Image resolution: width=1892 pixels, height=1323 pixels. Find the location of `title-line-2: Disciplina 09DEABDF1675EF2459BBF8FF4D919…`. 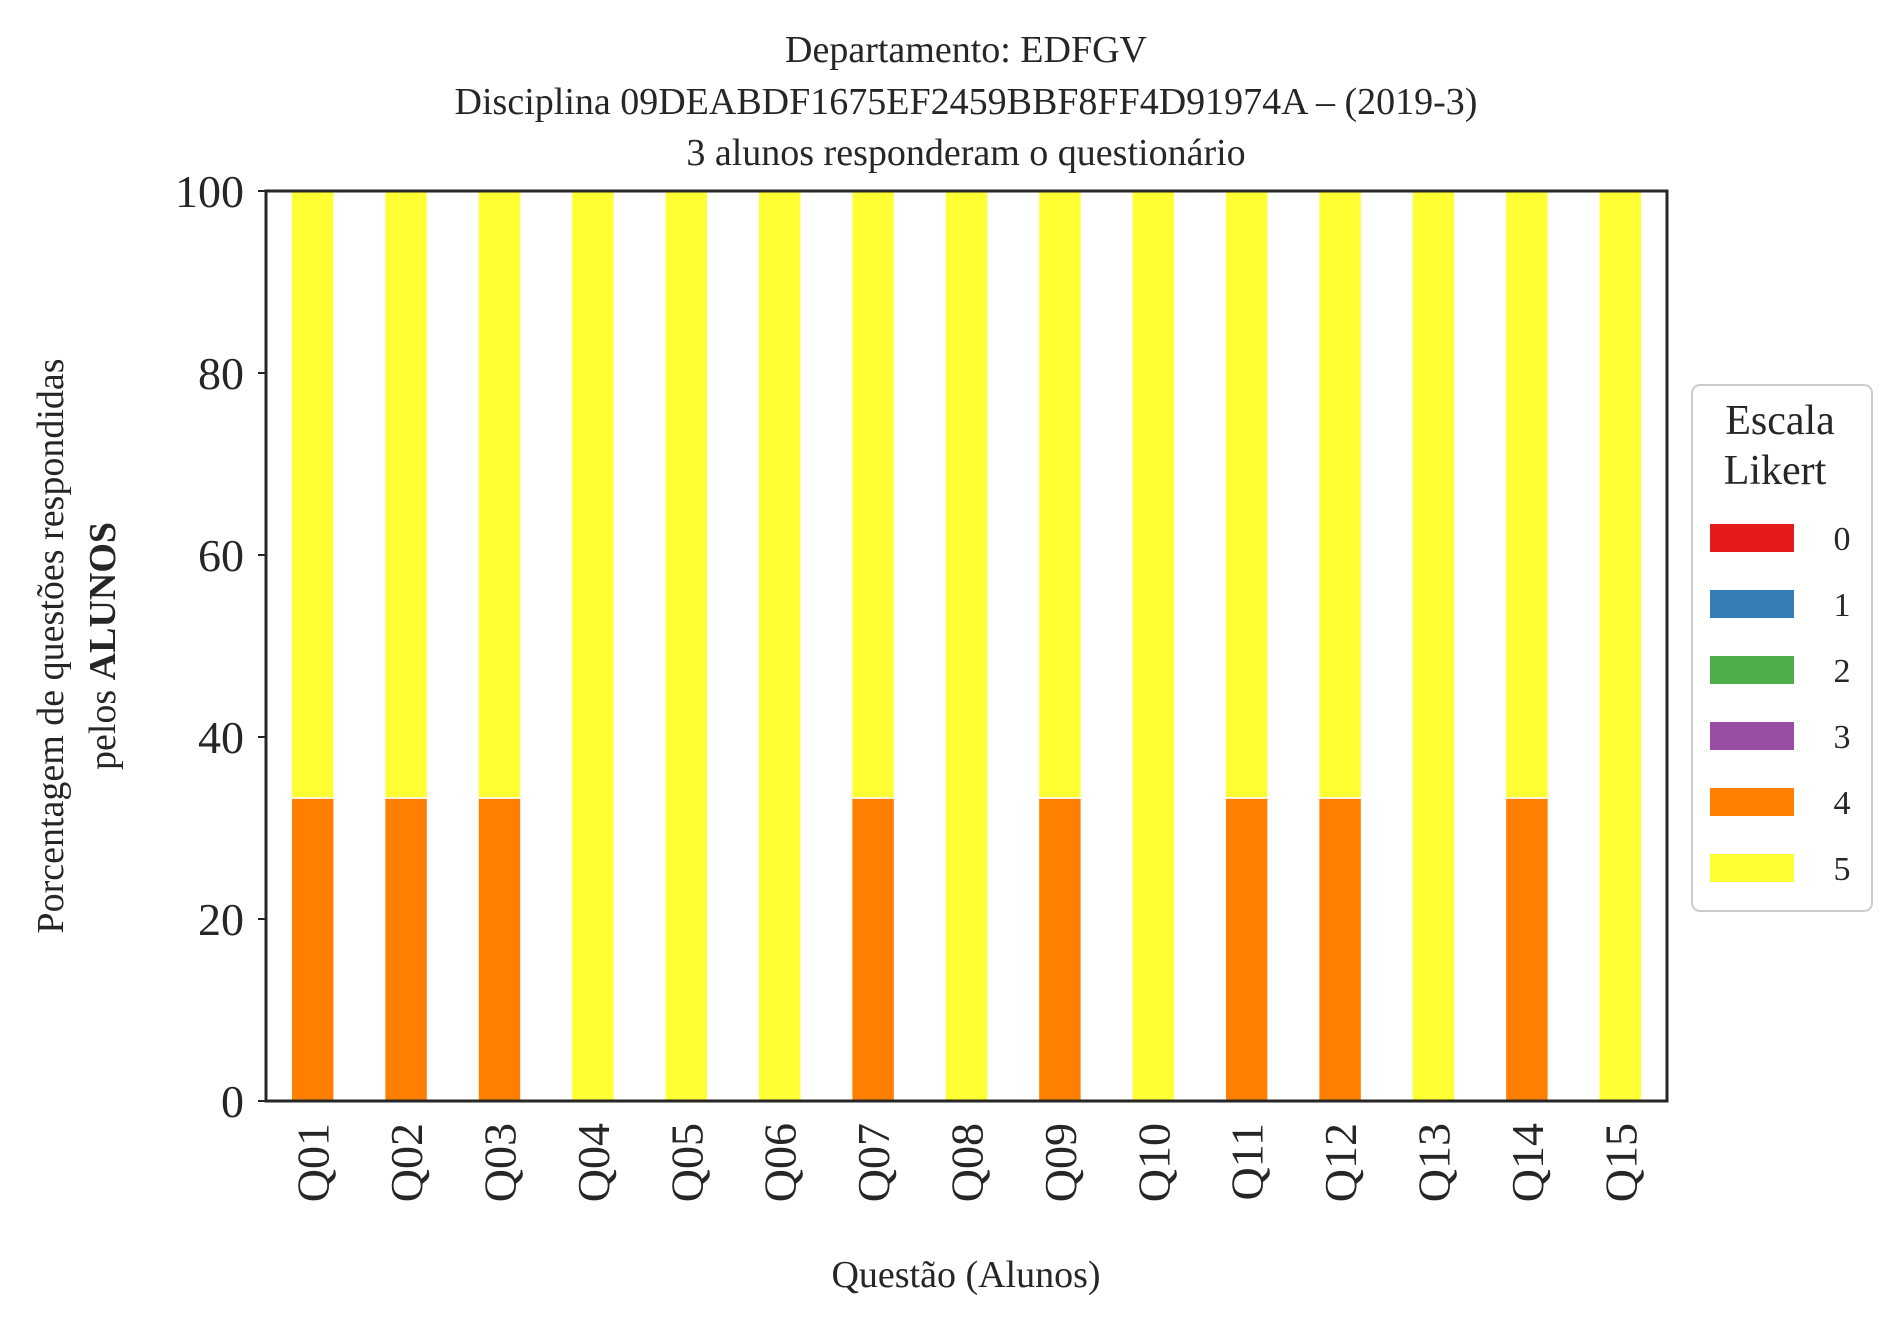

title-line-2: Disciplina 09DEABDF1675EF2459BBF8FF4D919… is located at coordinates (966, 102).